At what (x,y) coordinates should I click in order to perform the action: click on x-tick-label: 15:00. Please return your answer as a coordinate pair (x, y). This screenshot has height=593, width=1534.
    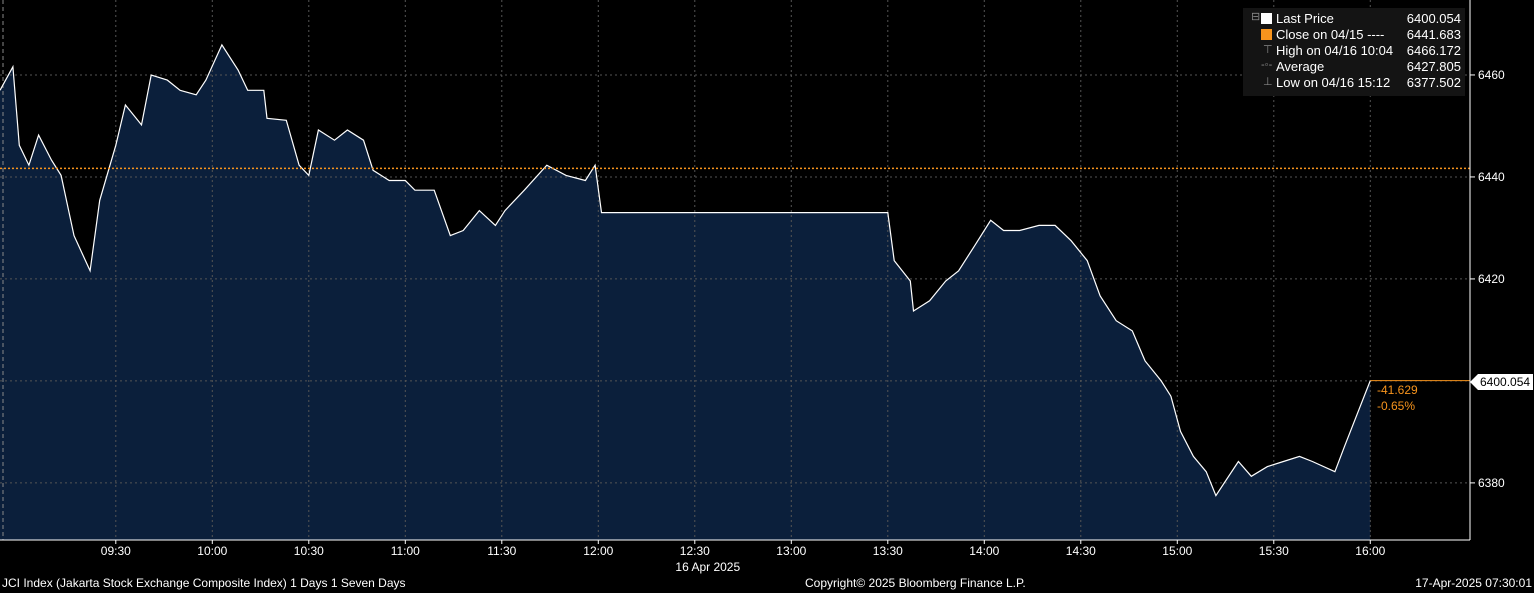
    Looking at the image, I should click on (1177, 551).